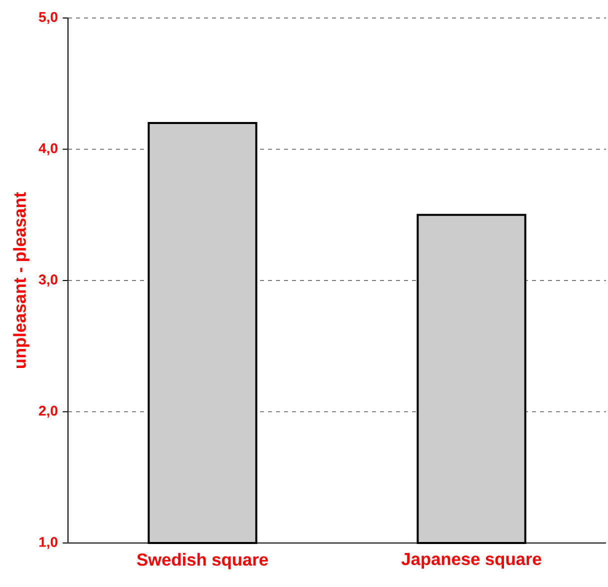 This screenshot has width=608, height=587. What do you see at coordinates (48, 280) in the screenshot?
I see `y-tick-label: 3,0` at bounding box center [48, 280].